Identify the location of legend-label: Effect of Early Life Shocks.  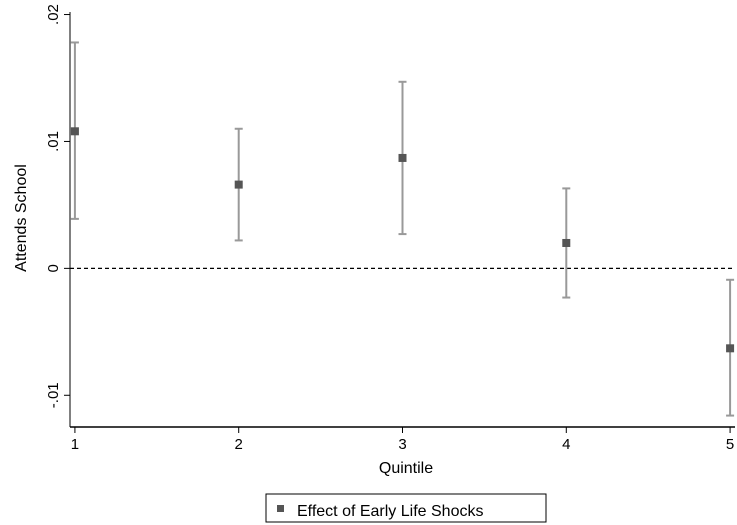
(390, 511).